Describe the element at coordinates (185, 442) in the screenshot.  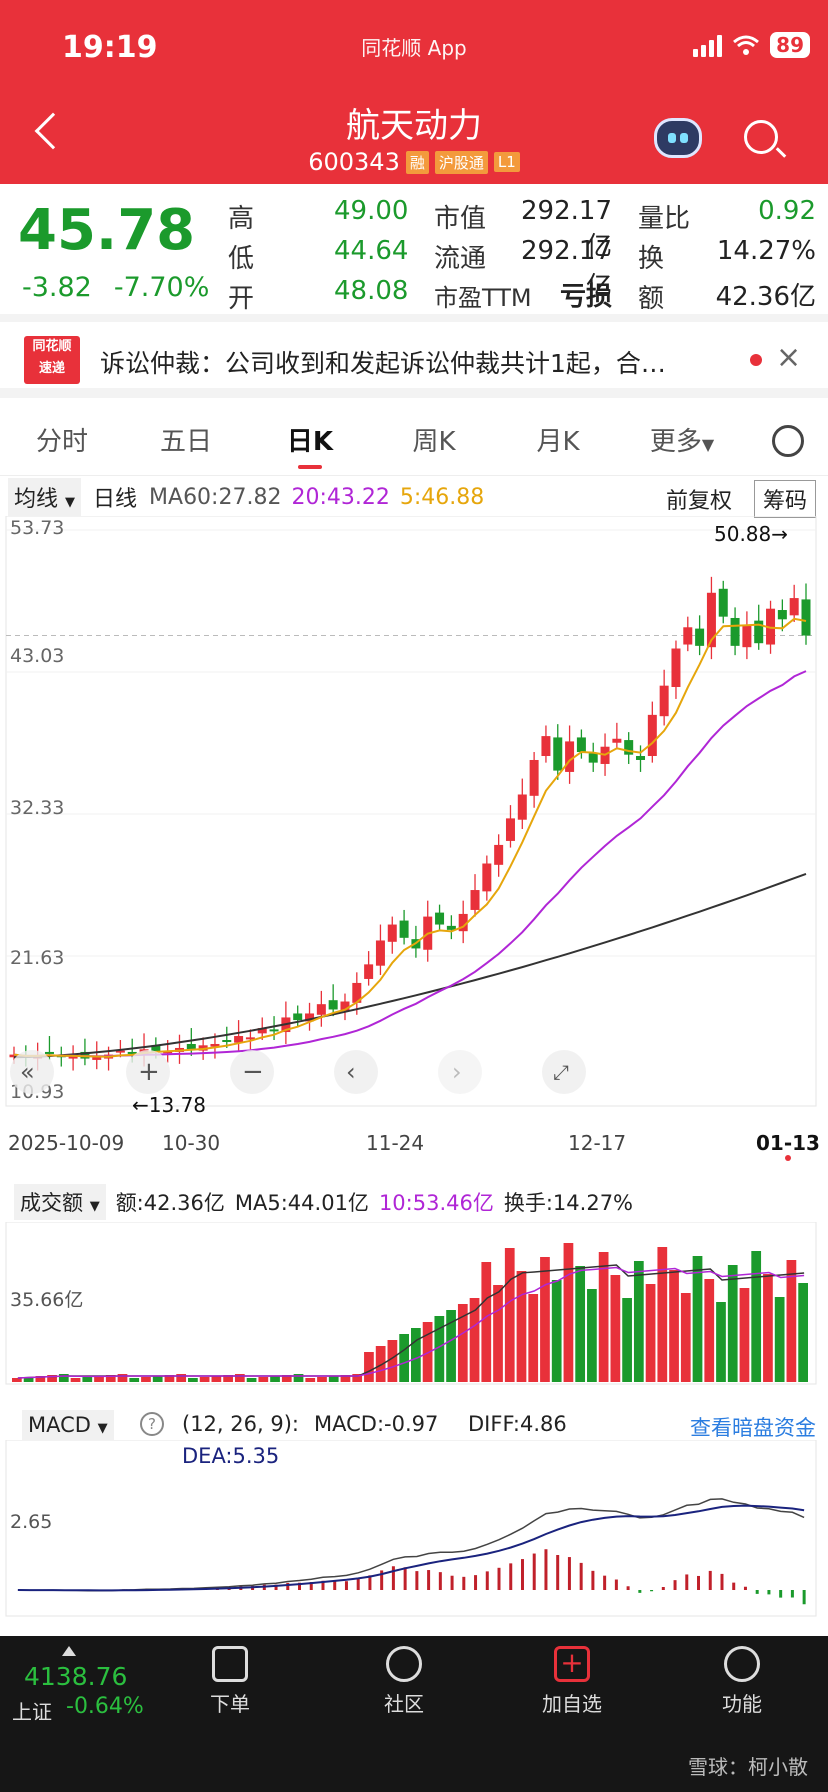
I see `tab-five-day: 五日` at that location.